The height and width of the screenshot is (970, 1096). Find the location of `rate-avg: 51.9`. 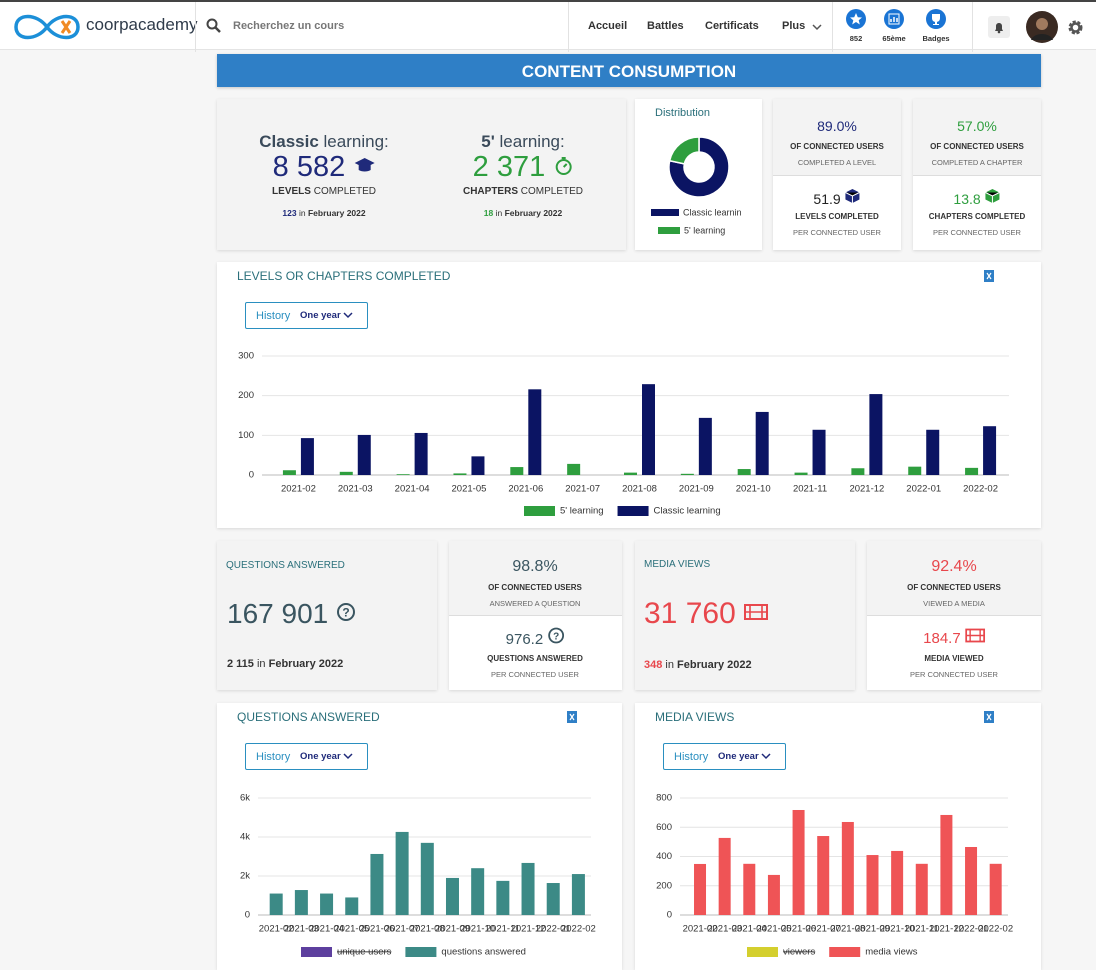

rate-avg: 51.9 is located at coordinates (836, 197).